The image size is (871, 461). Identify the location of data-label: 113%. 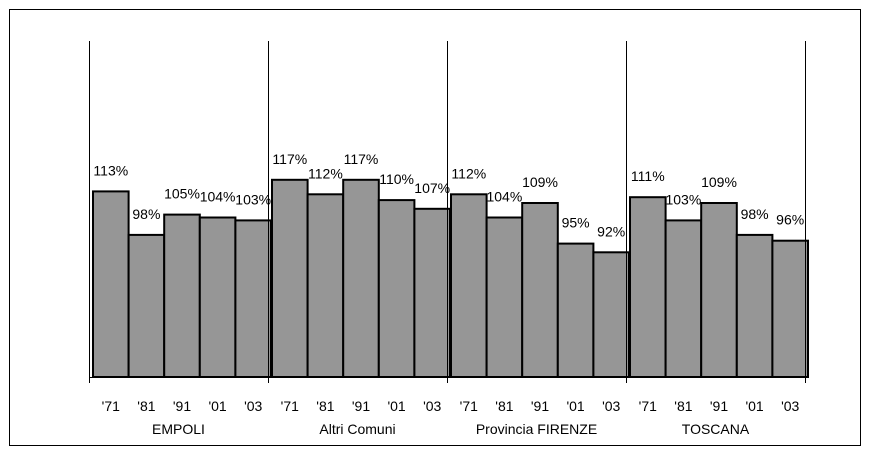
(110, 170).